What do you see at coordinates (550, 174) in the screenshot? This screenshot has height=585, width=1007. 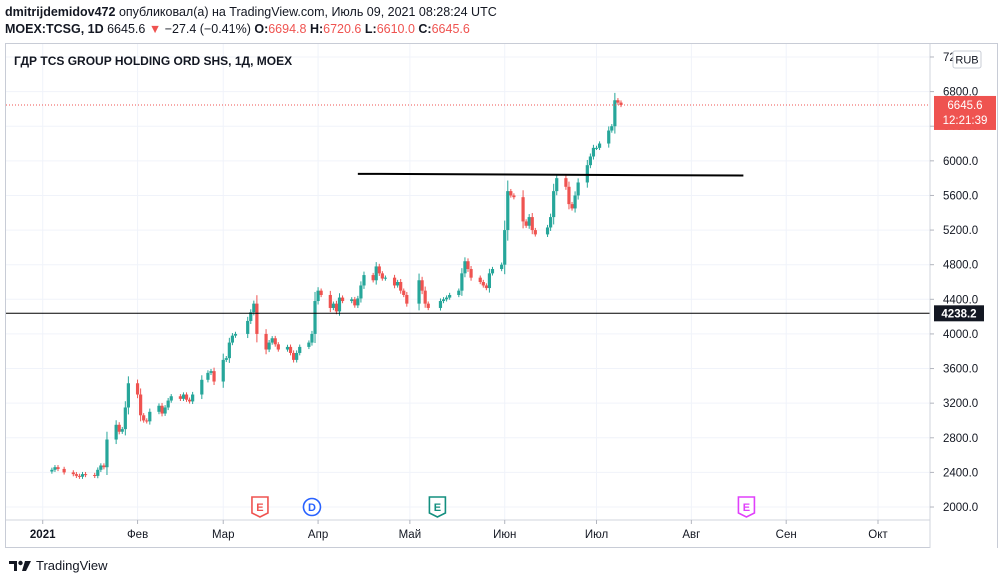 I see `trend-line` at bounding box center [550, 174].